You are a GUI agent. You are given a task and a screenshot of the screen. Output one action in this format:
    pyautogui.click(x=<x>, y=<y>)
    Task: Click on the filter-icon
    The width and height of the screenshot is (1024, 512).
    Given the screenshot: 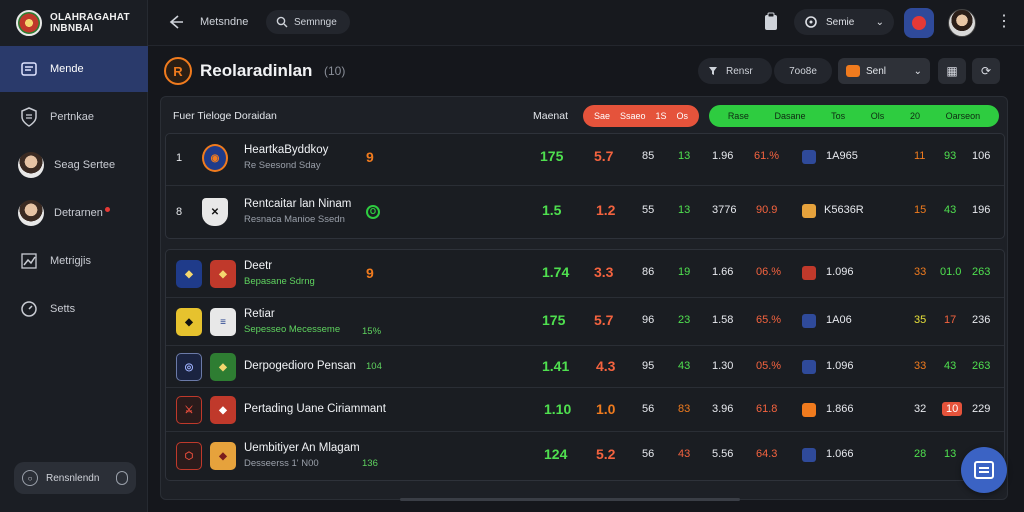 What is the action you would take?
    pyautogui.click(x=713, y=71)
    